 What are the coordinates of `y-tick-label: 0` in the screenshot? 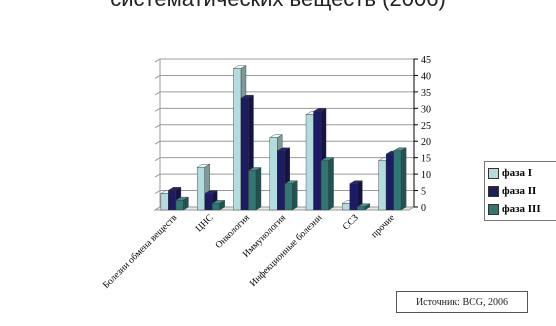 It's located at (423, 208).